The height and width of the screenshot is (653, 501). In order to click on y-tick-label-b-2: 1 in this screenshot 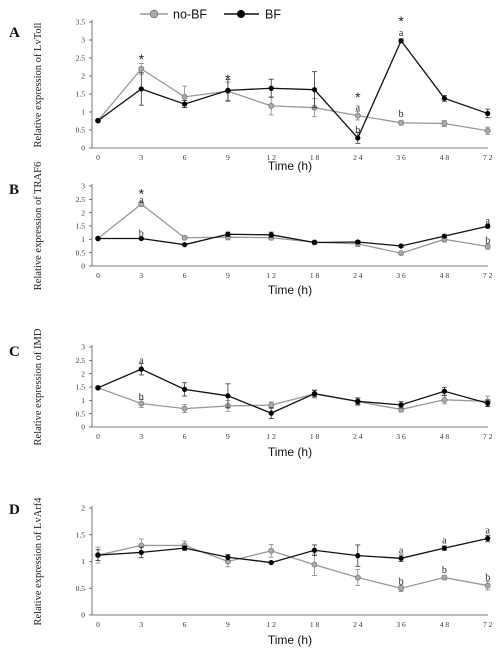, I will do `click(83, 239)`.